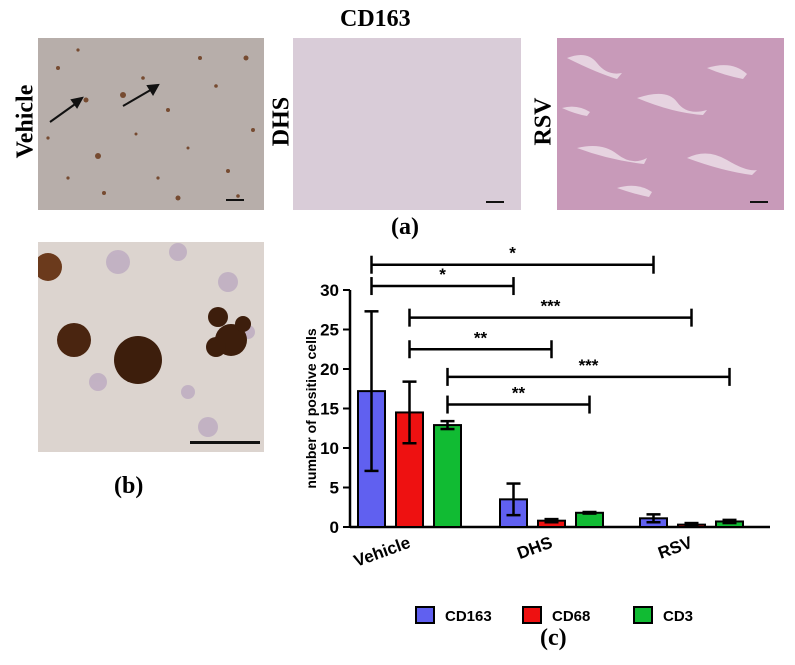 This screenshot has width=795, height=665. I want to click on bar-cd3-vehicle, so click(447, 476).